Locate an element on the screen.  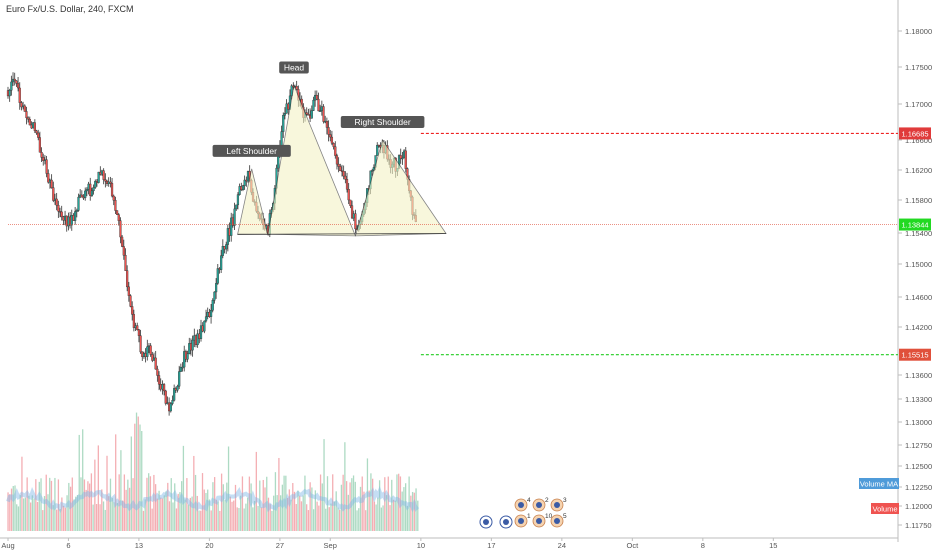
y-tick-label: 1.12000 is located at coordinates (918, 506).